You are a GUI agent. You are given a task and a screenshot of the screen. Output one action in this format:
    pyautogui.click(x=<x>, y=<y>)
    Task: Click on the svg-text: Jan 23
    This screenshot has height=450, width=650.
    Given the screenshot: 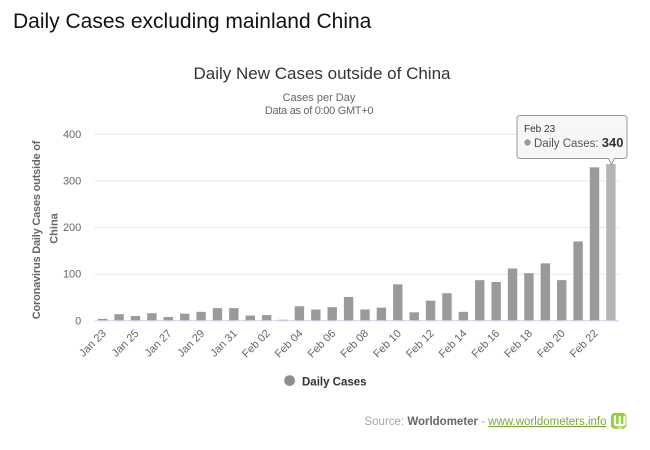 What is the action you would take?
    pyautogui.click(x=93, y=344)
    